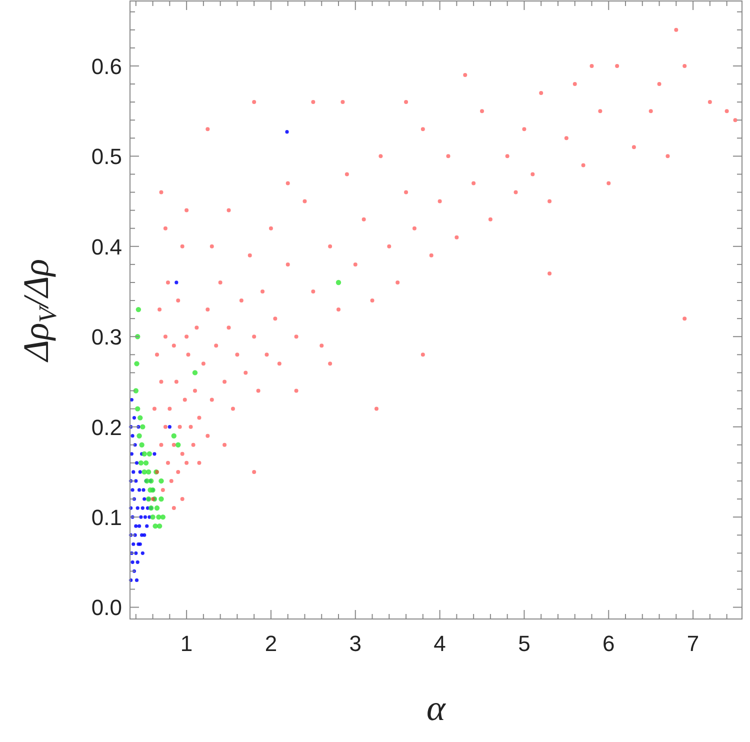 Image resolution: width=750 pixels, height=742 pixels. I want to click on x-tick-label: 5, so click(524, 643).